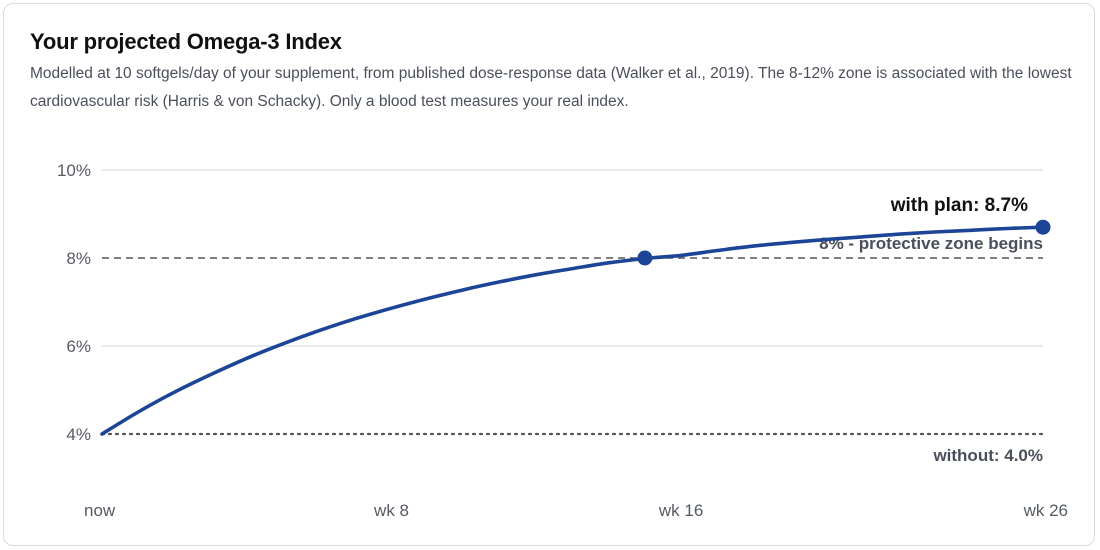 The height and width of the screenshot is (550, 1100). Describe the element at coordinates (100, 510) in the screenshot. I see `x-tick-label: now` at that location.